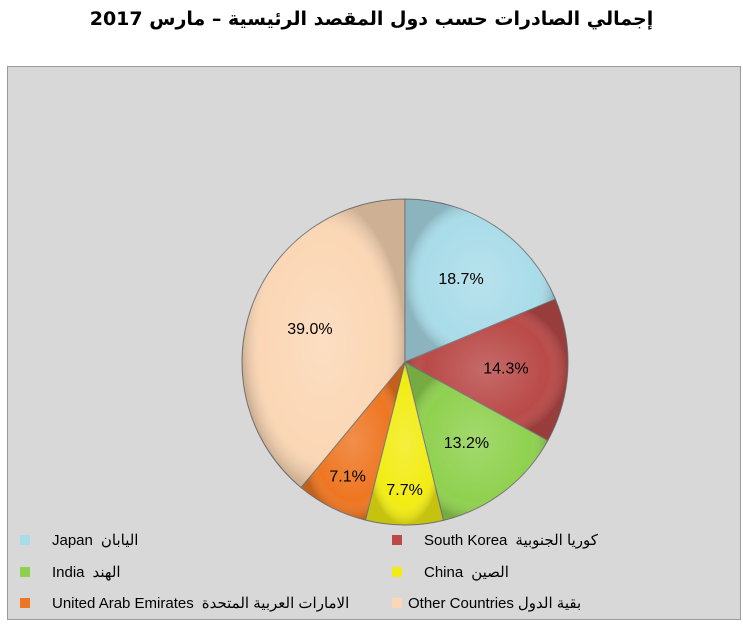 This screenshot has height=624, width=743. I want to click on legend-label-ar: اليابان, so click(119, 540).